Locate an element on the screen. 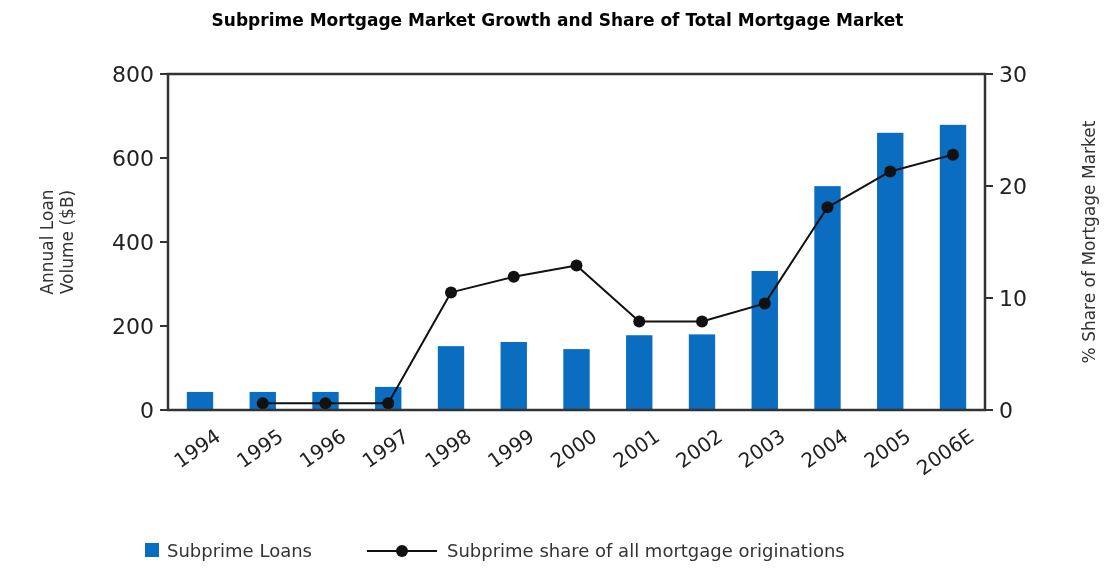 This screenshot has width=1115, height=573. y-tick-label: 200 is located at coordinates (133, 326).